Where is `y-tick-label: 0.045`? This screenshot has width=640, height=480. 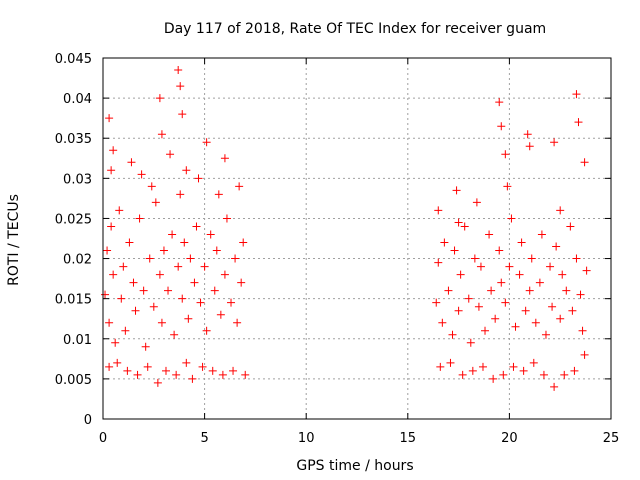 y-tick-label: 0.045 is located at coordinates (73, 59).